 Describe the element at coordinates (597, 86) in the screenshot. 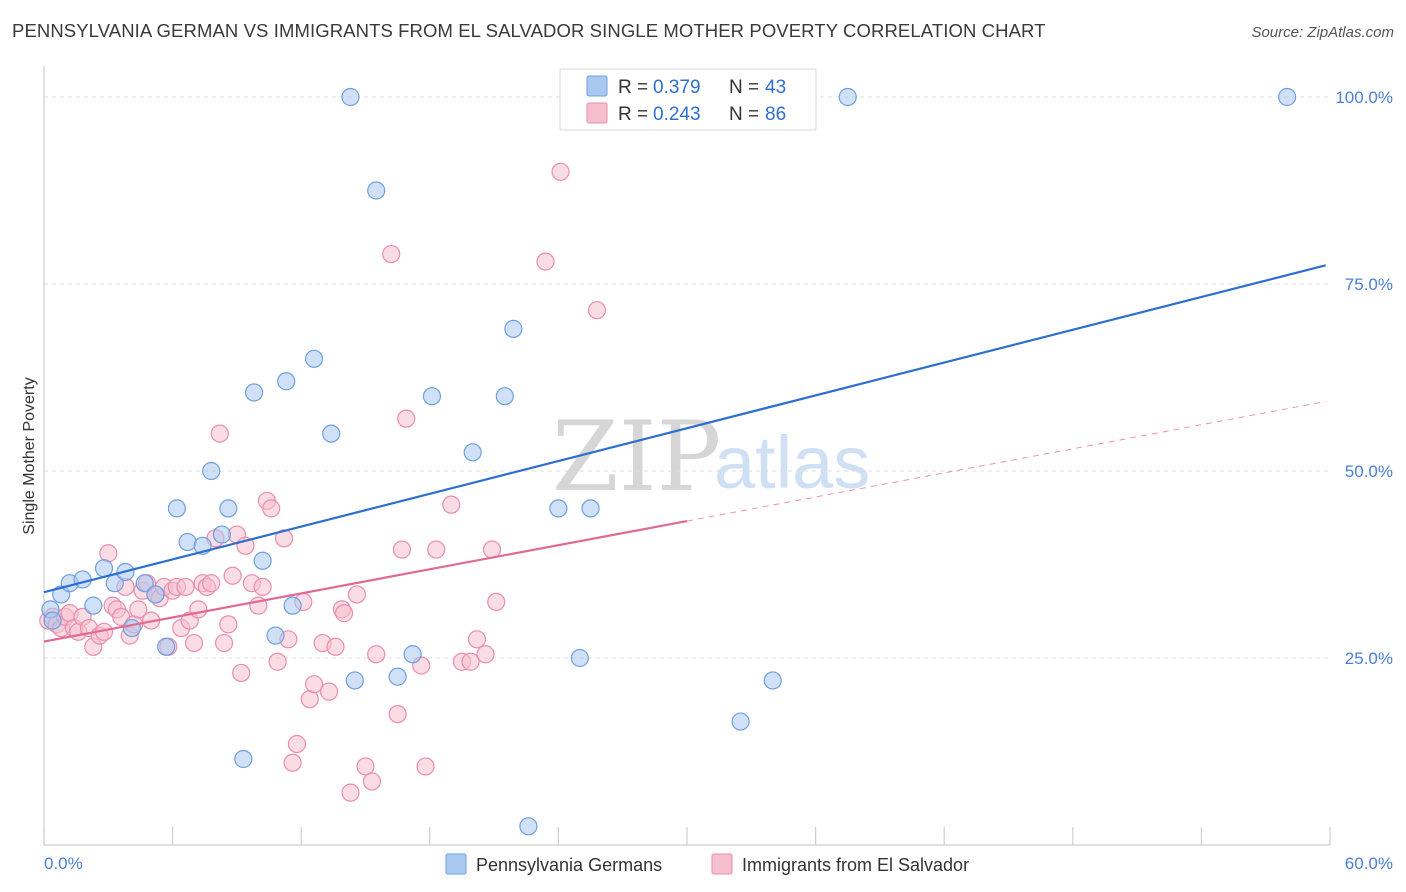

I see `legend-swatch-blue` at that location.